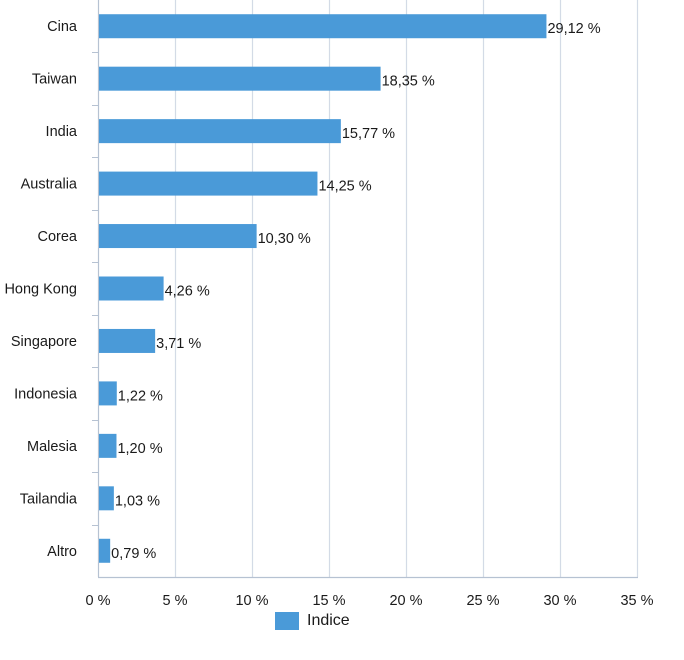 The width and height of the screenshot is (684, 660). I want to click on legend-swatch, so click(287, 621).